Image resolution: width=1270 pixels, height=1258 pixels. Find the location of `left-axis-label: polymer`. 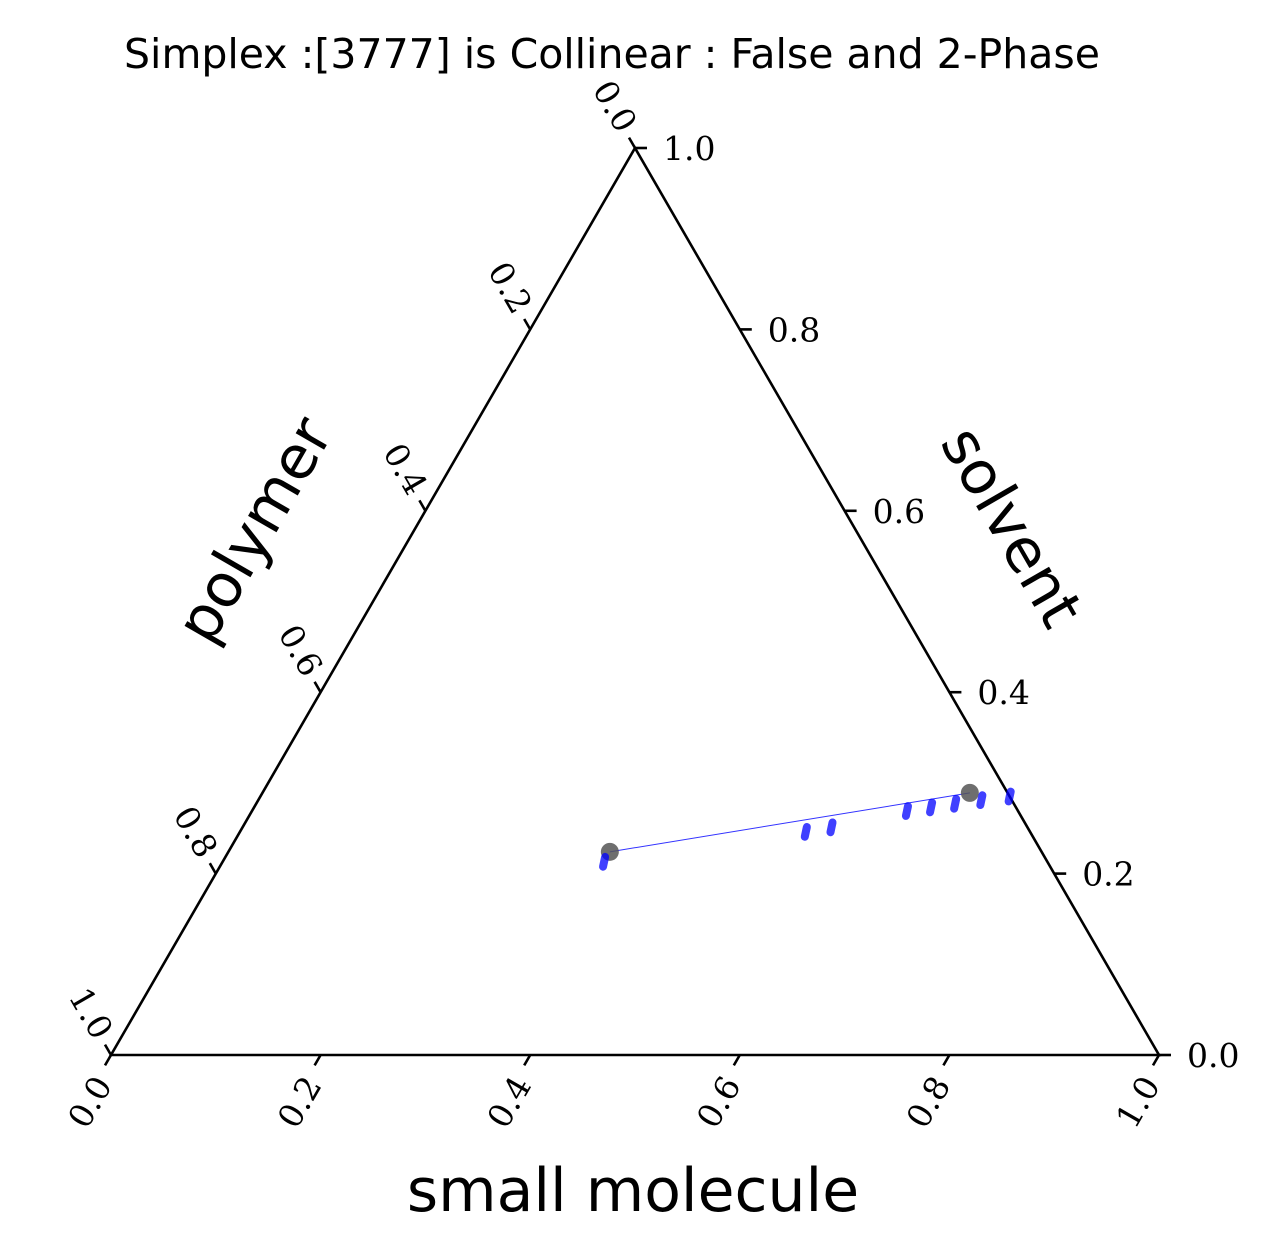

left-axis-label: polymer is located at coordinates (255, 529).